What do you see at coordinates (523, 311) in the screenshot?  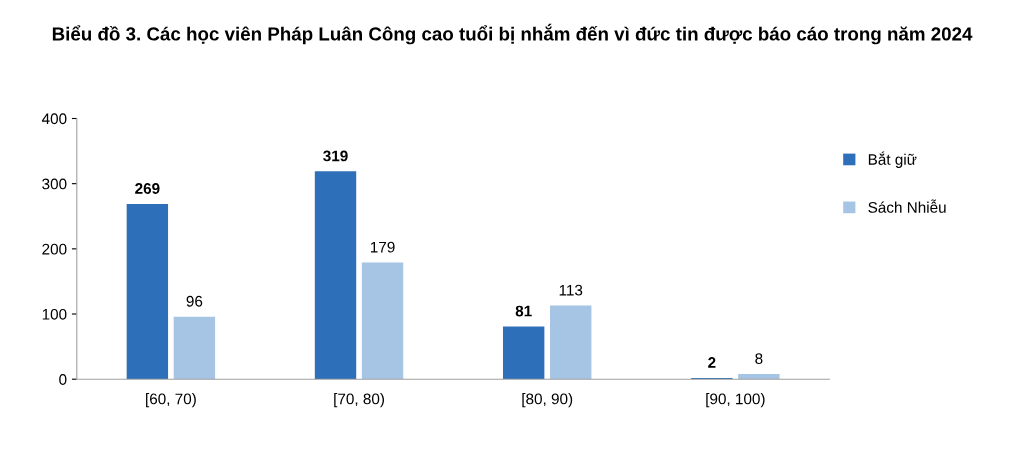 I see `data-label: 81` at bounding box center [523, 311].